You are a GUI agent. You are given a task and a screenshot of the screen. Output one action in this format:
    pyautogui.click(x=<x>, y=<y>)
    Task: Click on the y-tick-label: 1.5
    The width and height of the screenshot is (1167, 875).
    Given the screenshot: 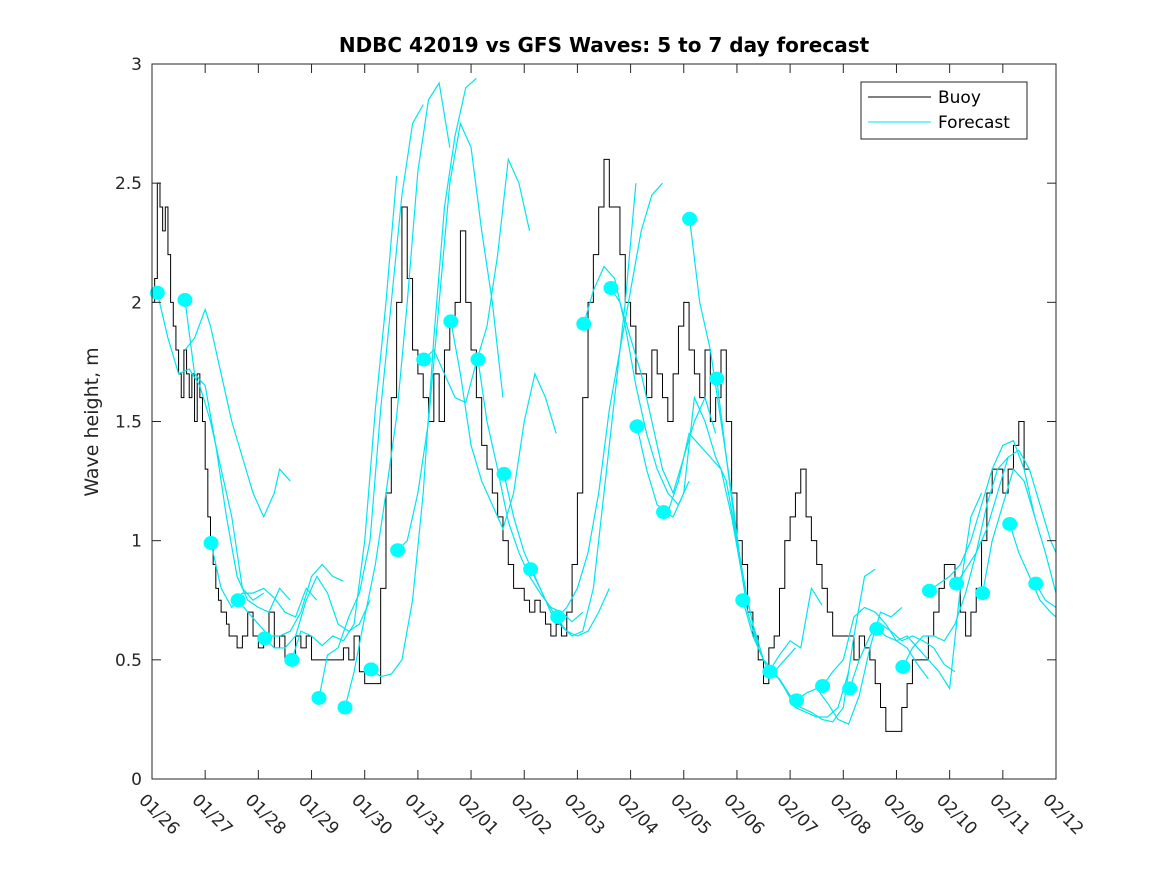 What is the action you would take?
    pyautogui.click(x=128, y=423)
    